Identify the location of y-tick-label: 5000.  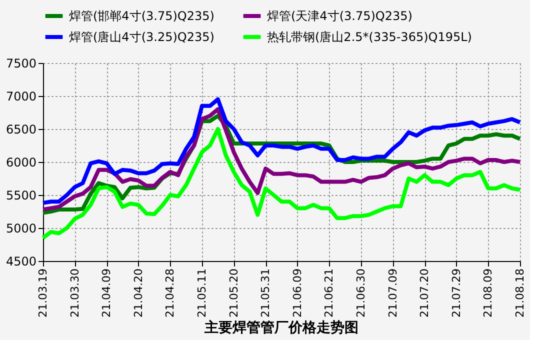
(21, 229).